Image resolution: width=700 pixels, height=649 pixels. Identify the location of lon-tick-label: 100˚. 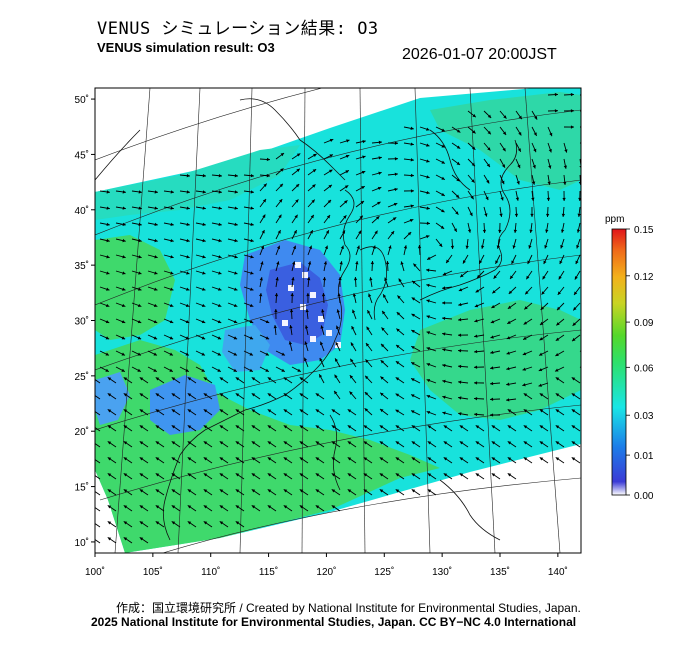
(95, 572).